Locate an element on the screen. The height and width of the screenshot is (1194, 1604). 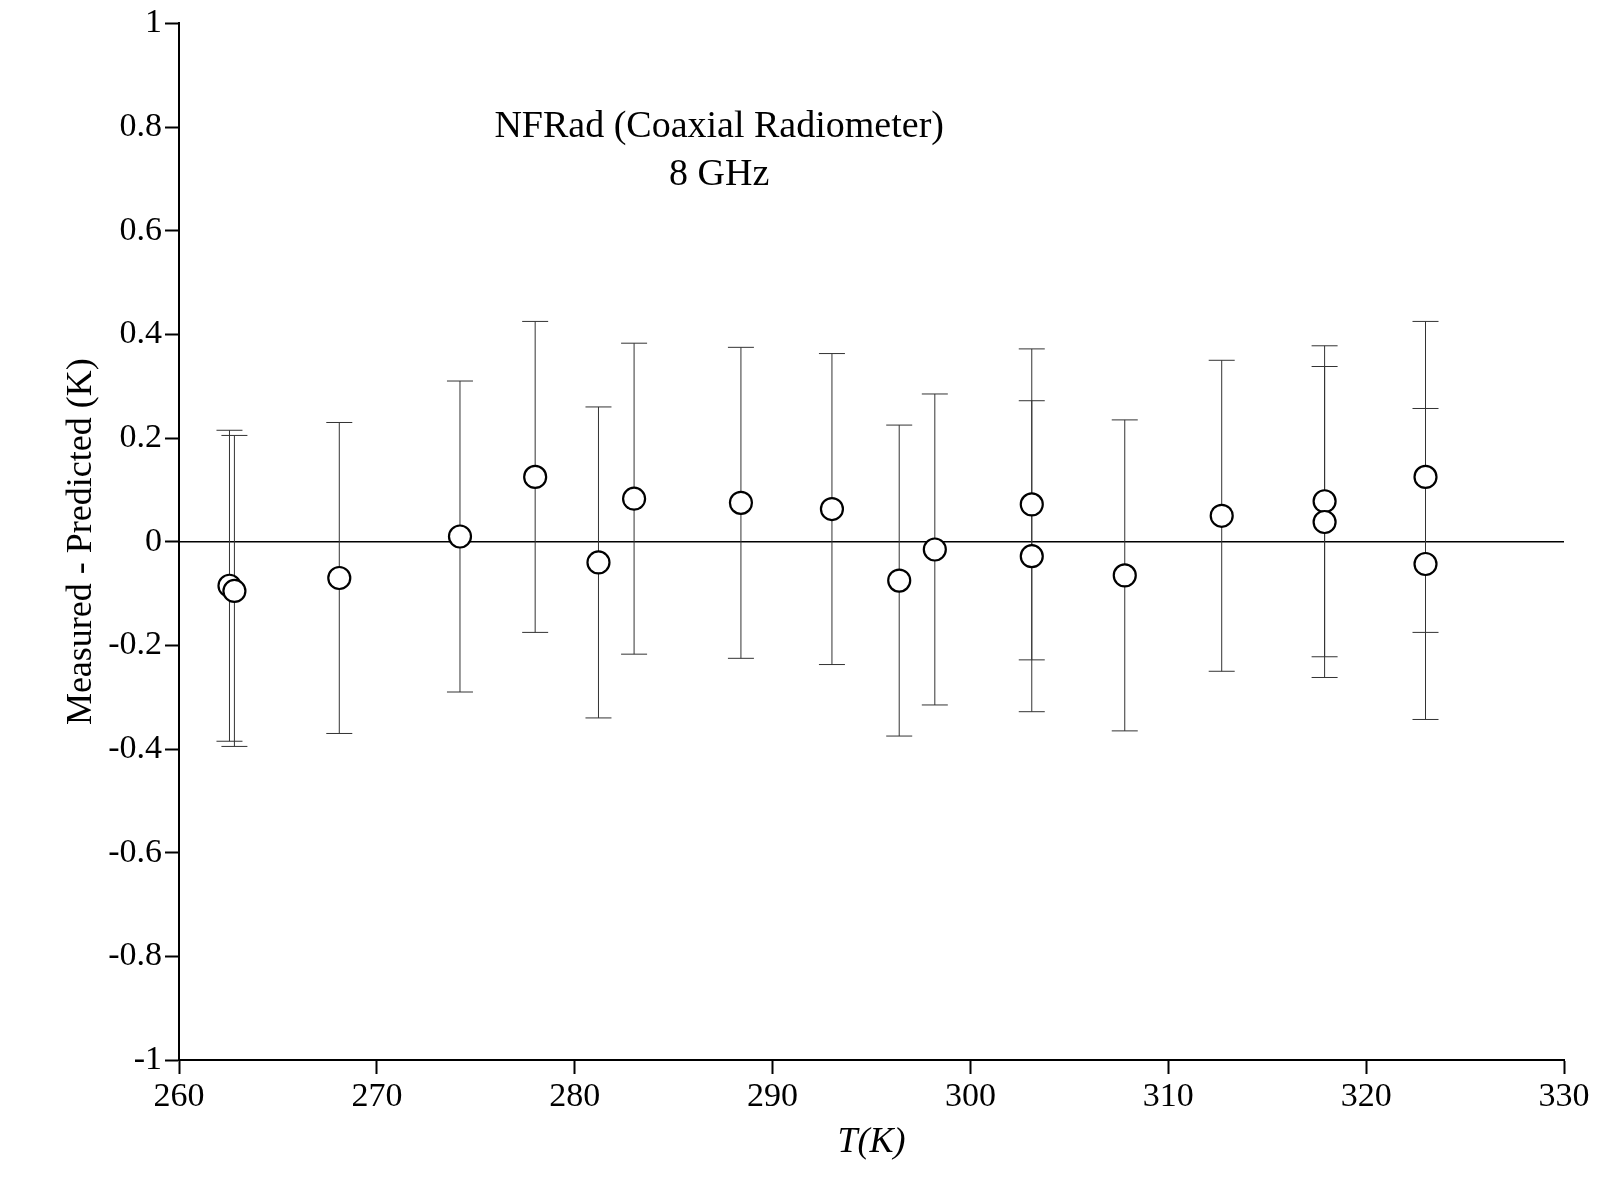
y-tick-label: 0.8 is located at coordinates (141, 124).